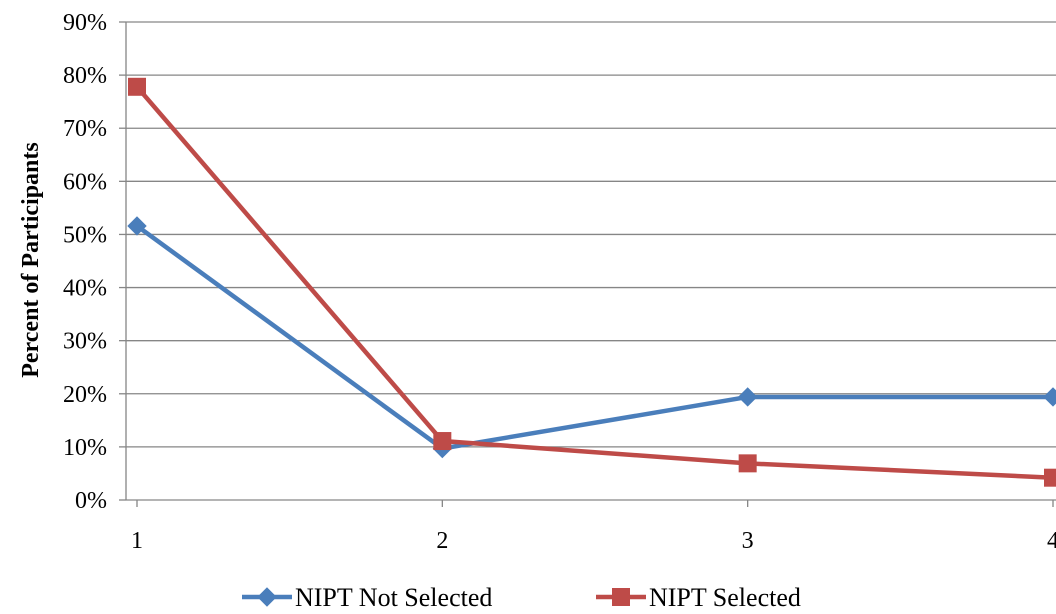 Image resolution: width=1056 pixels, height=614 pixels. I want to click on y-tick-label: 30%, so click(85, 342).